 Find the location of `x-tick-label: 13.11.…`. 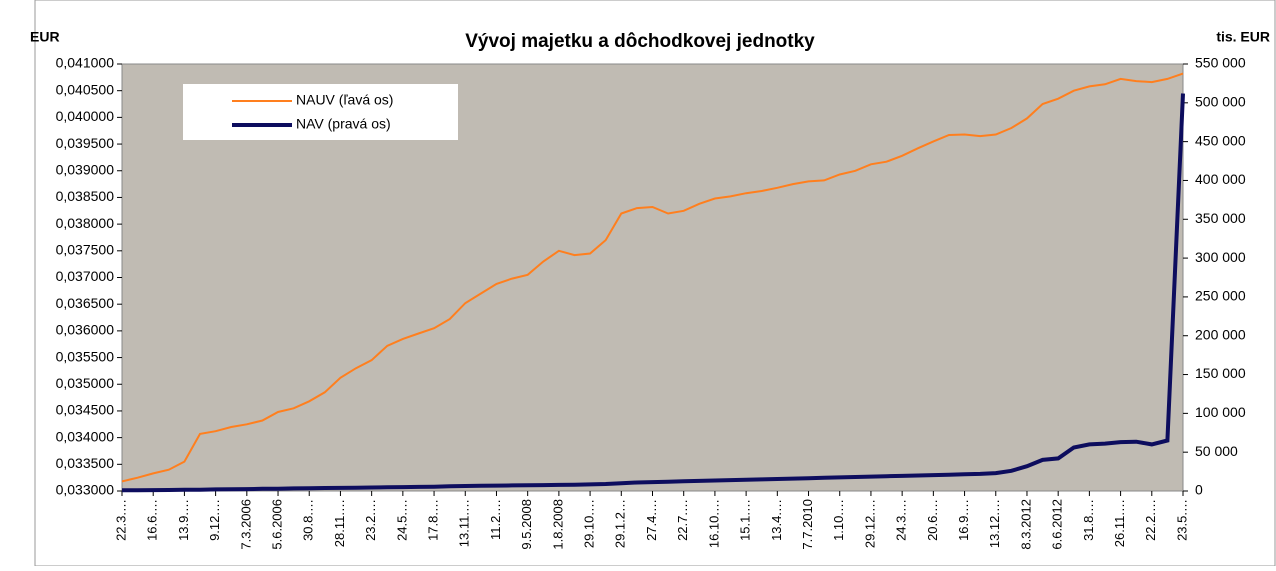

x-tick-label: 13.11.… is located at coordinates (464, 523).